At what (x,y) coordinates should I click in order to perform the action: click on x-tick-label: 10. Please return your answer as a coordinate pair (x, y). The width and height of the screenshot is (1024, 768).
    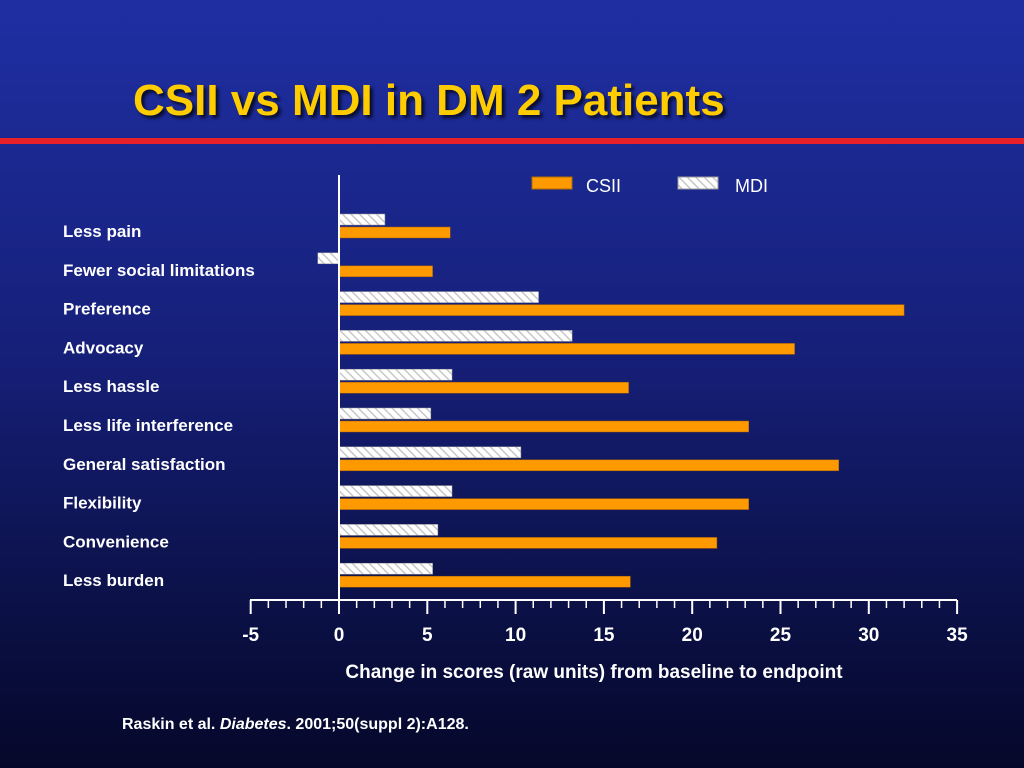
    Looking at the image, I should click on (515, 635).